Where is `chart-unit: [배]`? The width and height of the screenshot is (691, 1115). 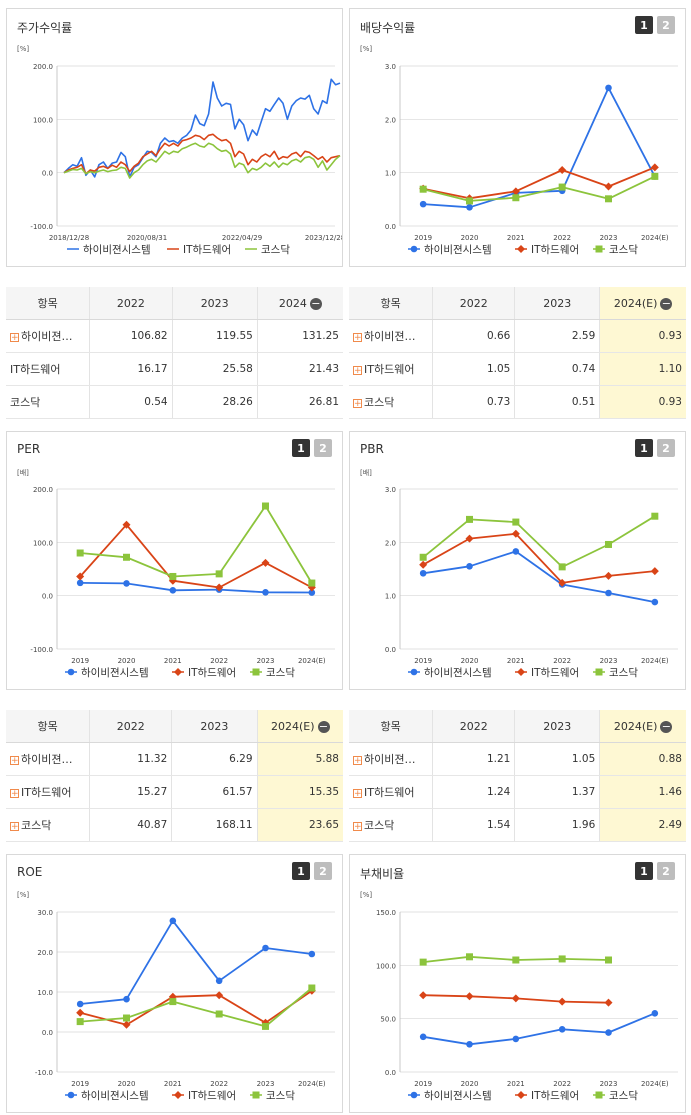 chart-unit: [배] is located at coordinates (366, 473).